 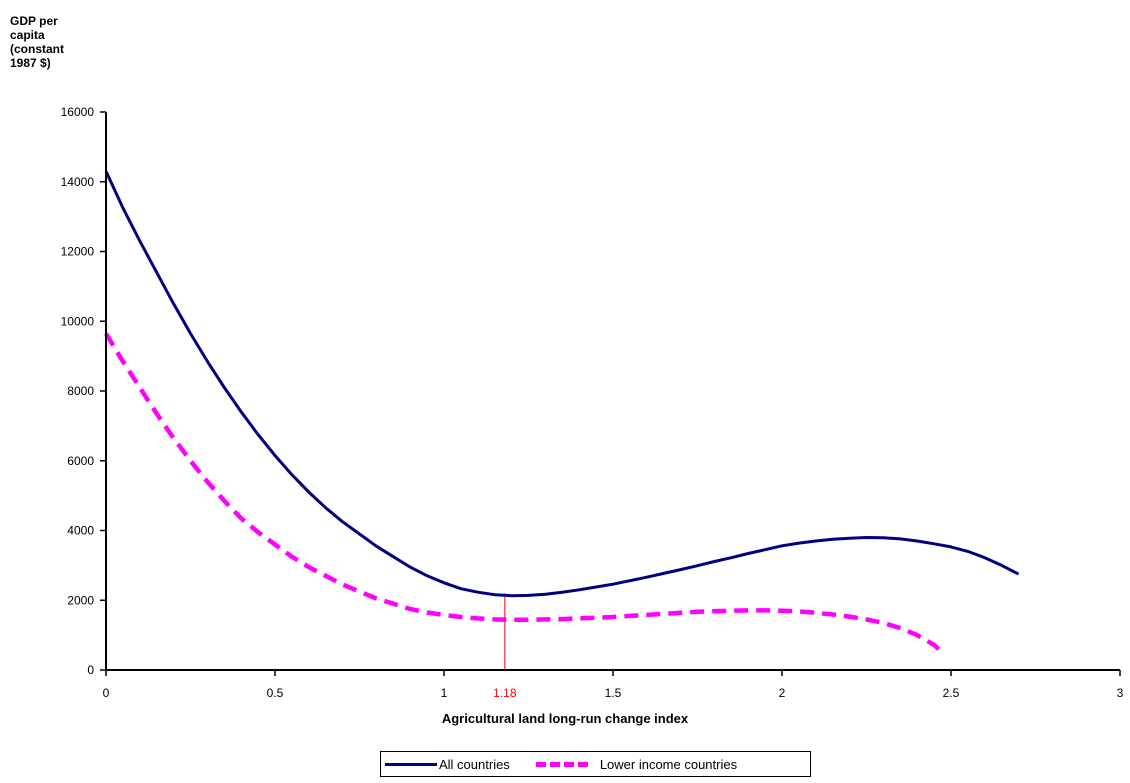 I want to click on y-tick-label: 14000, so click(x=78, y=182).